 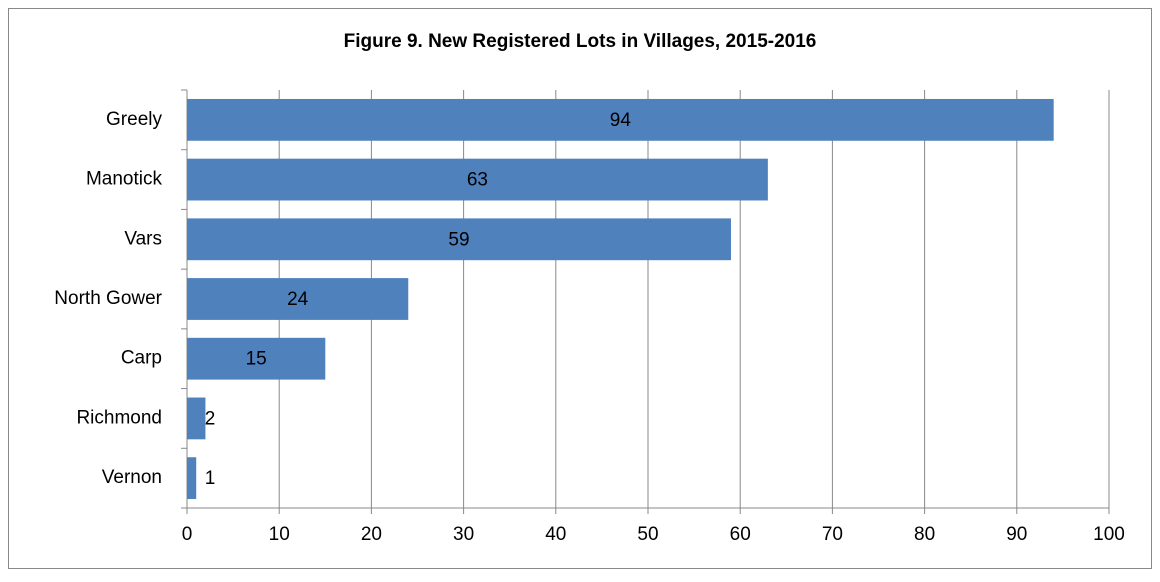 I want to click on data-label: 15, so click(x=256, y=359).